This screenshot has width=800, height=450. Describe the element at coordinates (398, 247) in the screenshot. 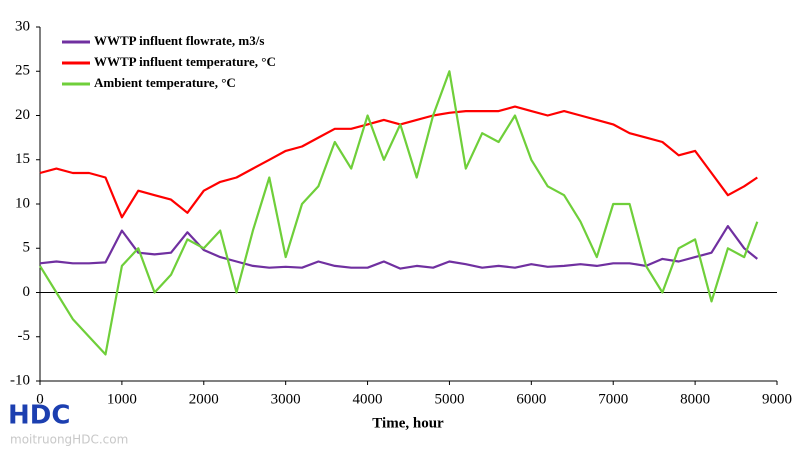

I see `series-line` at that location.